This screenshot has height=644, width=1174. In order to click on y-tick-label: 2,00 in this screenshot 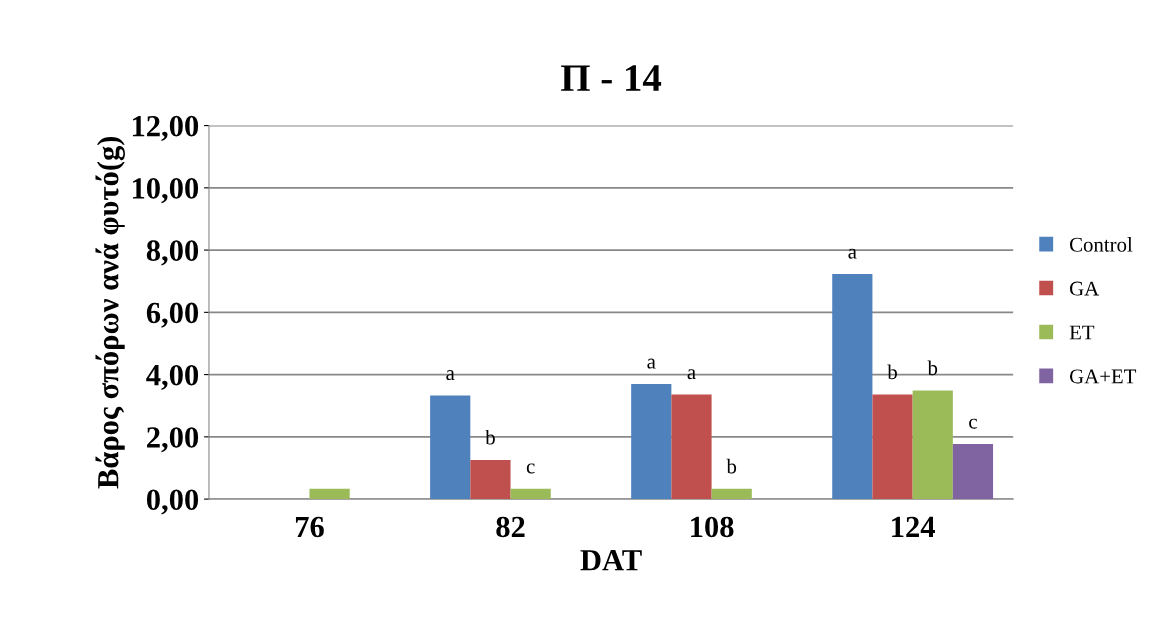, I will do `click(173, 440)`.